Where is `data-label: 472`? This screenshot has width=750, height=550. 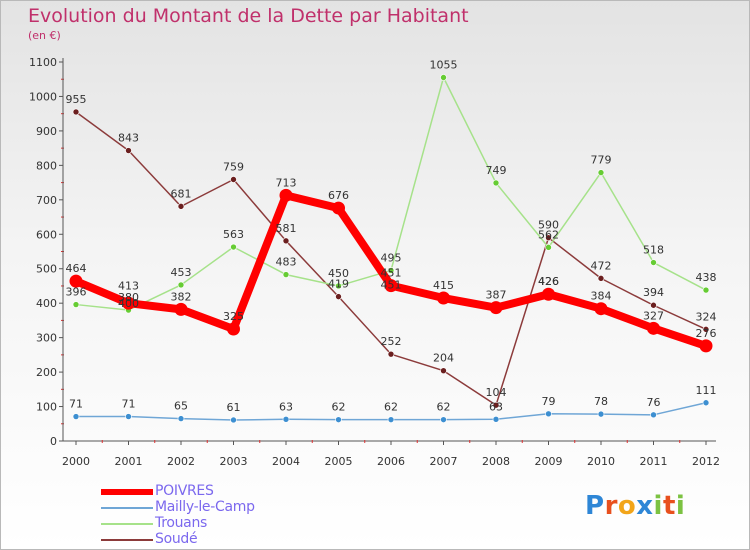 data-label: 472 is located at coordinates (601, 265).